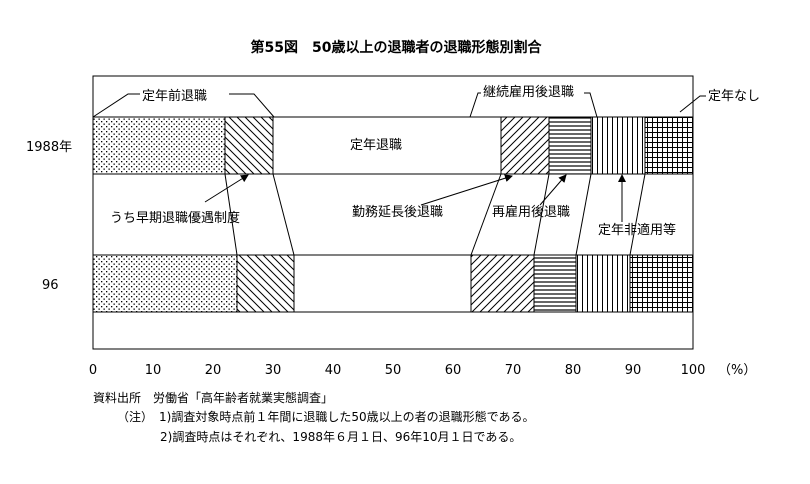 This screenshot has width=810, height=484. What do you see at coordinates (528, 92) in the screenshot?
I see `label-continued-employment: 継続雇用後退職` at bounding box center [528, 92].